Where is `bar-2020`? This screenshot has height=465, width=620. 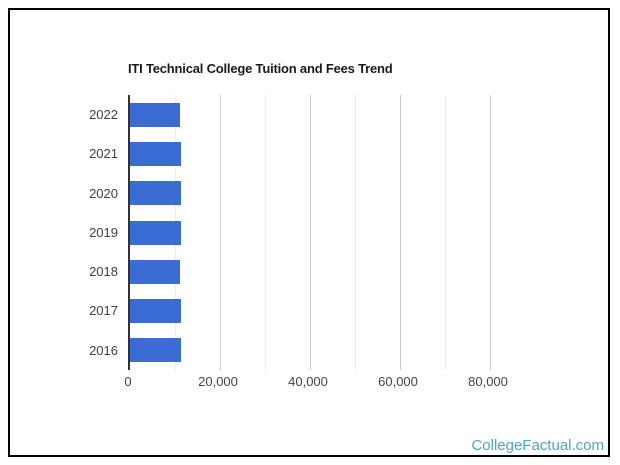 bar-2020 is located at coordinates (155, 193).